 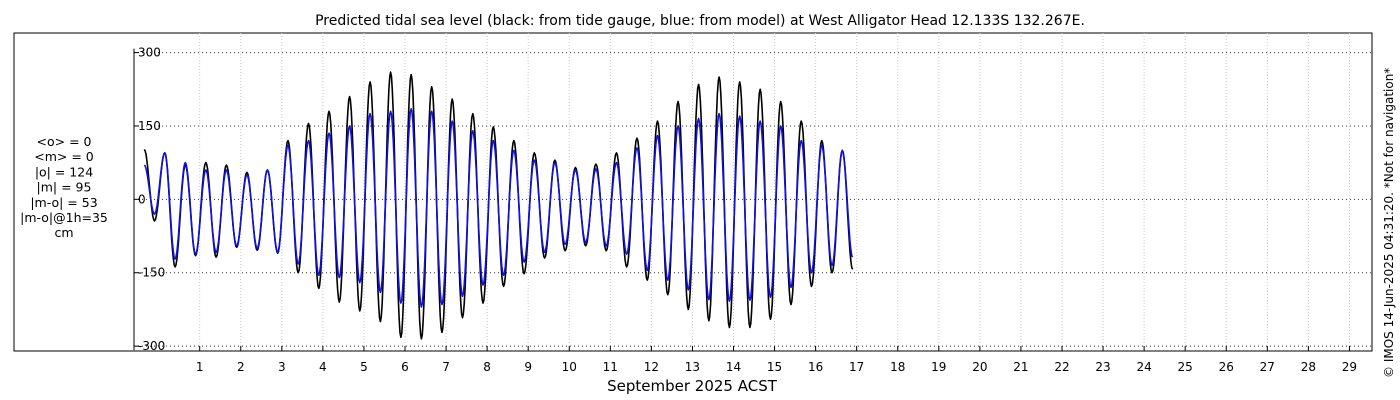 What do you see at coordinates (64, 141) in the screenshot?
I see `stats-line: <o> = 0` at bounding box center [64, 141].